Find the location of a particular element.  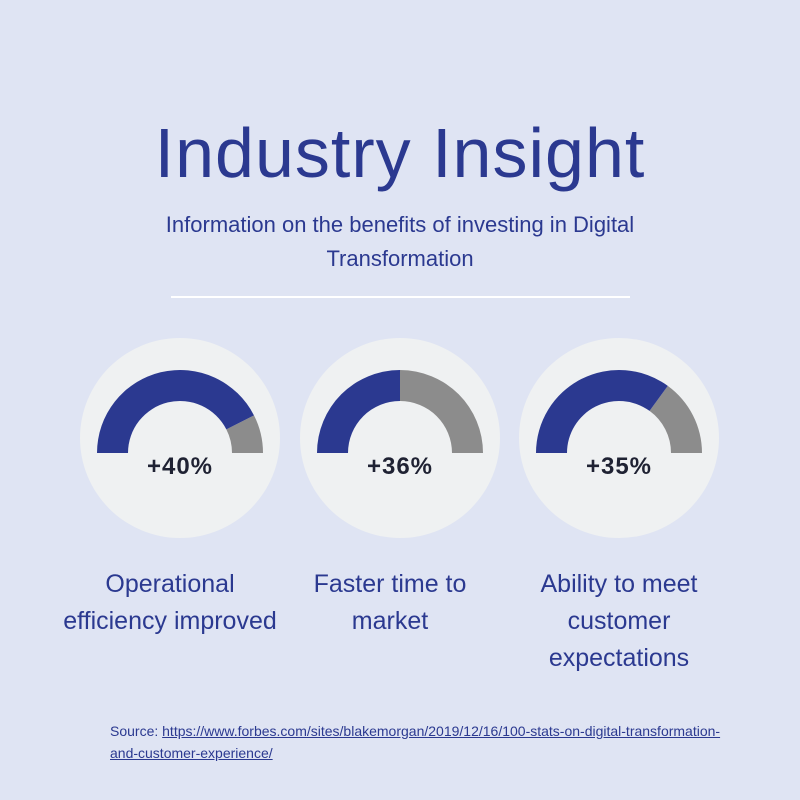

source-prefix: Source: is located at coordinates (136, 731).